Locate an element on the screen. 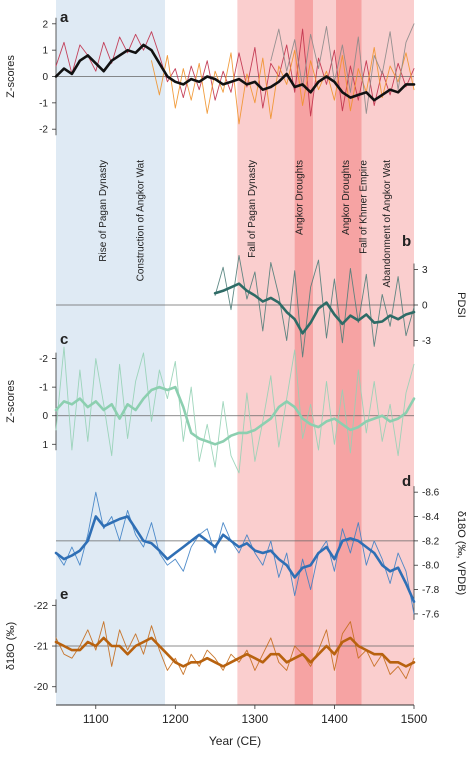 The width and height of the screenshot is (474, 758). event-label-4: Angkor Droughts is located at coordinates (346, 197).